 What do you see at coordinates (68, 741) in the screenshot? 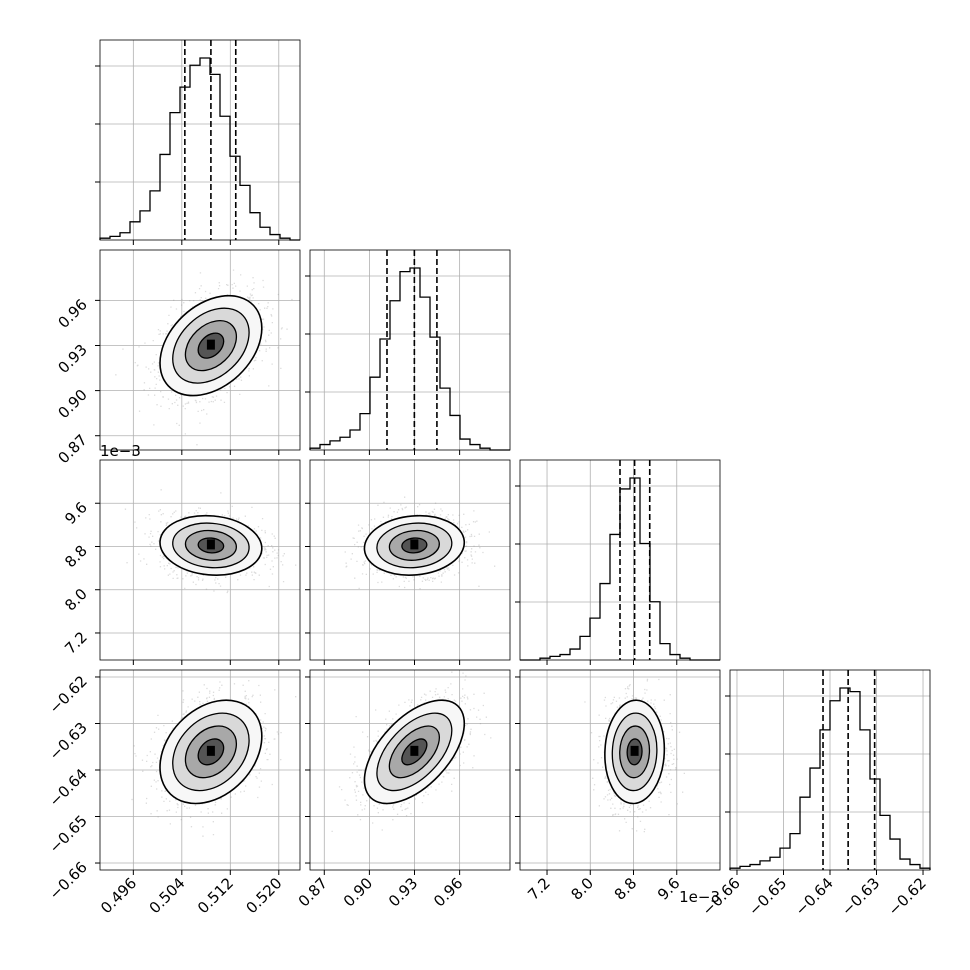
I see `y-tick-label-p3: −0.63` at bounding box center [68, 741].